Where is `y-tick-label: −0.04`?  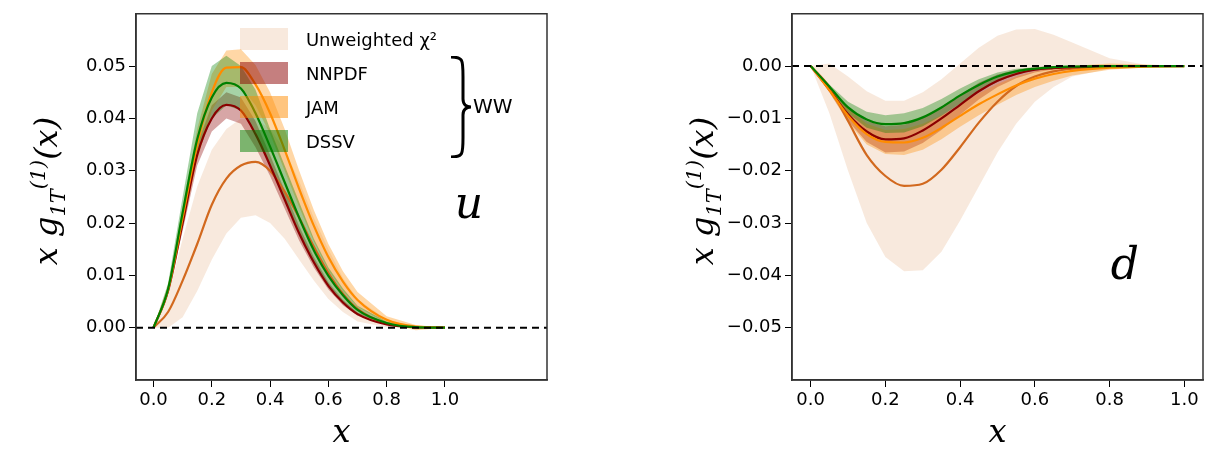 y-tick-label: −0.04 is located at coordinates (754, 274).